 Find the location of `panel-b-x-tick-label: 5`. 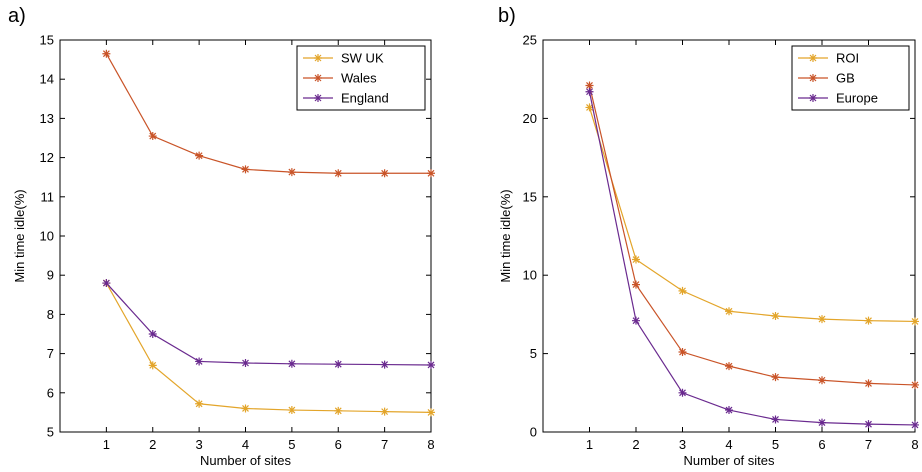

panel-b-x-tick-label: 5 is located at coordinates (775, 444).